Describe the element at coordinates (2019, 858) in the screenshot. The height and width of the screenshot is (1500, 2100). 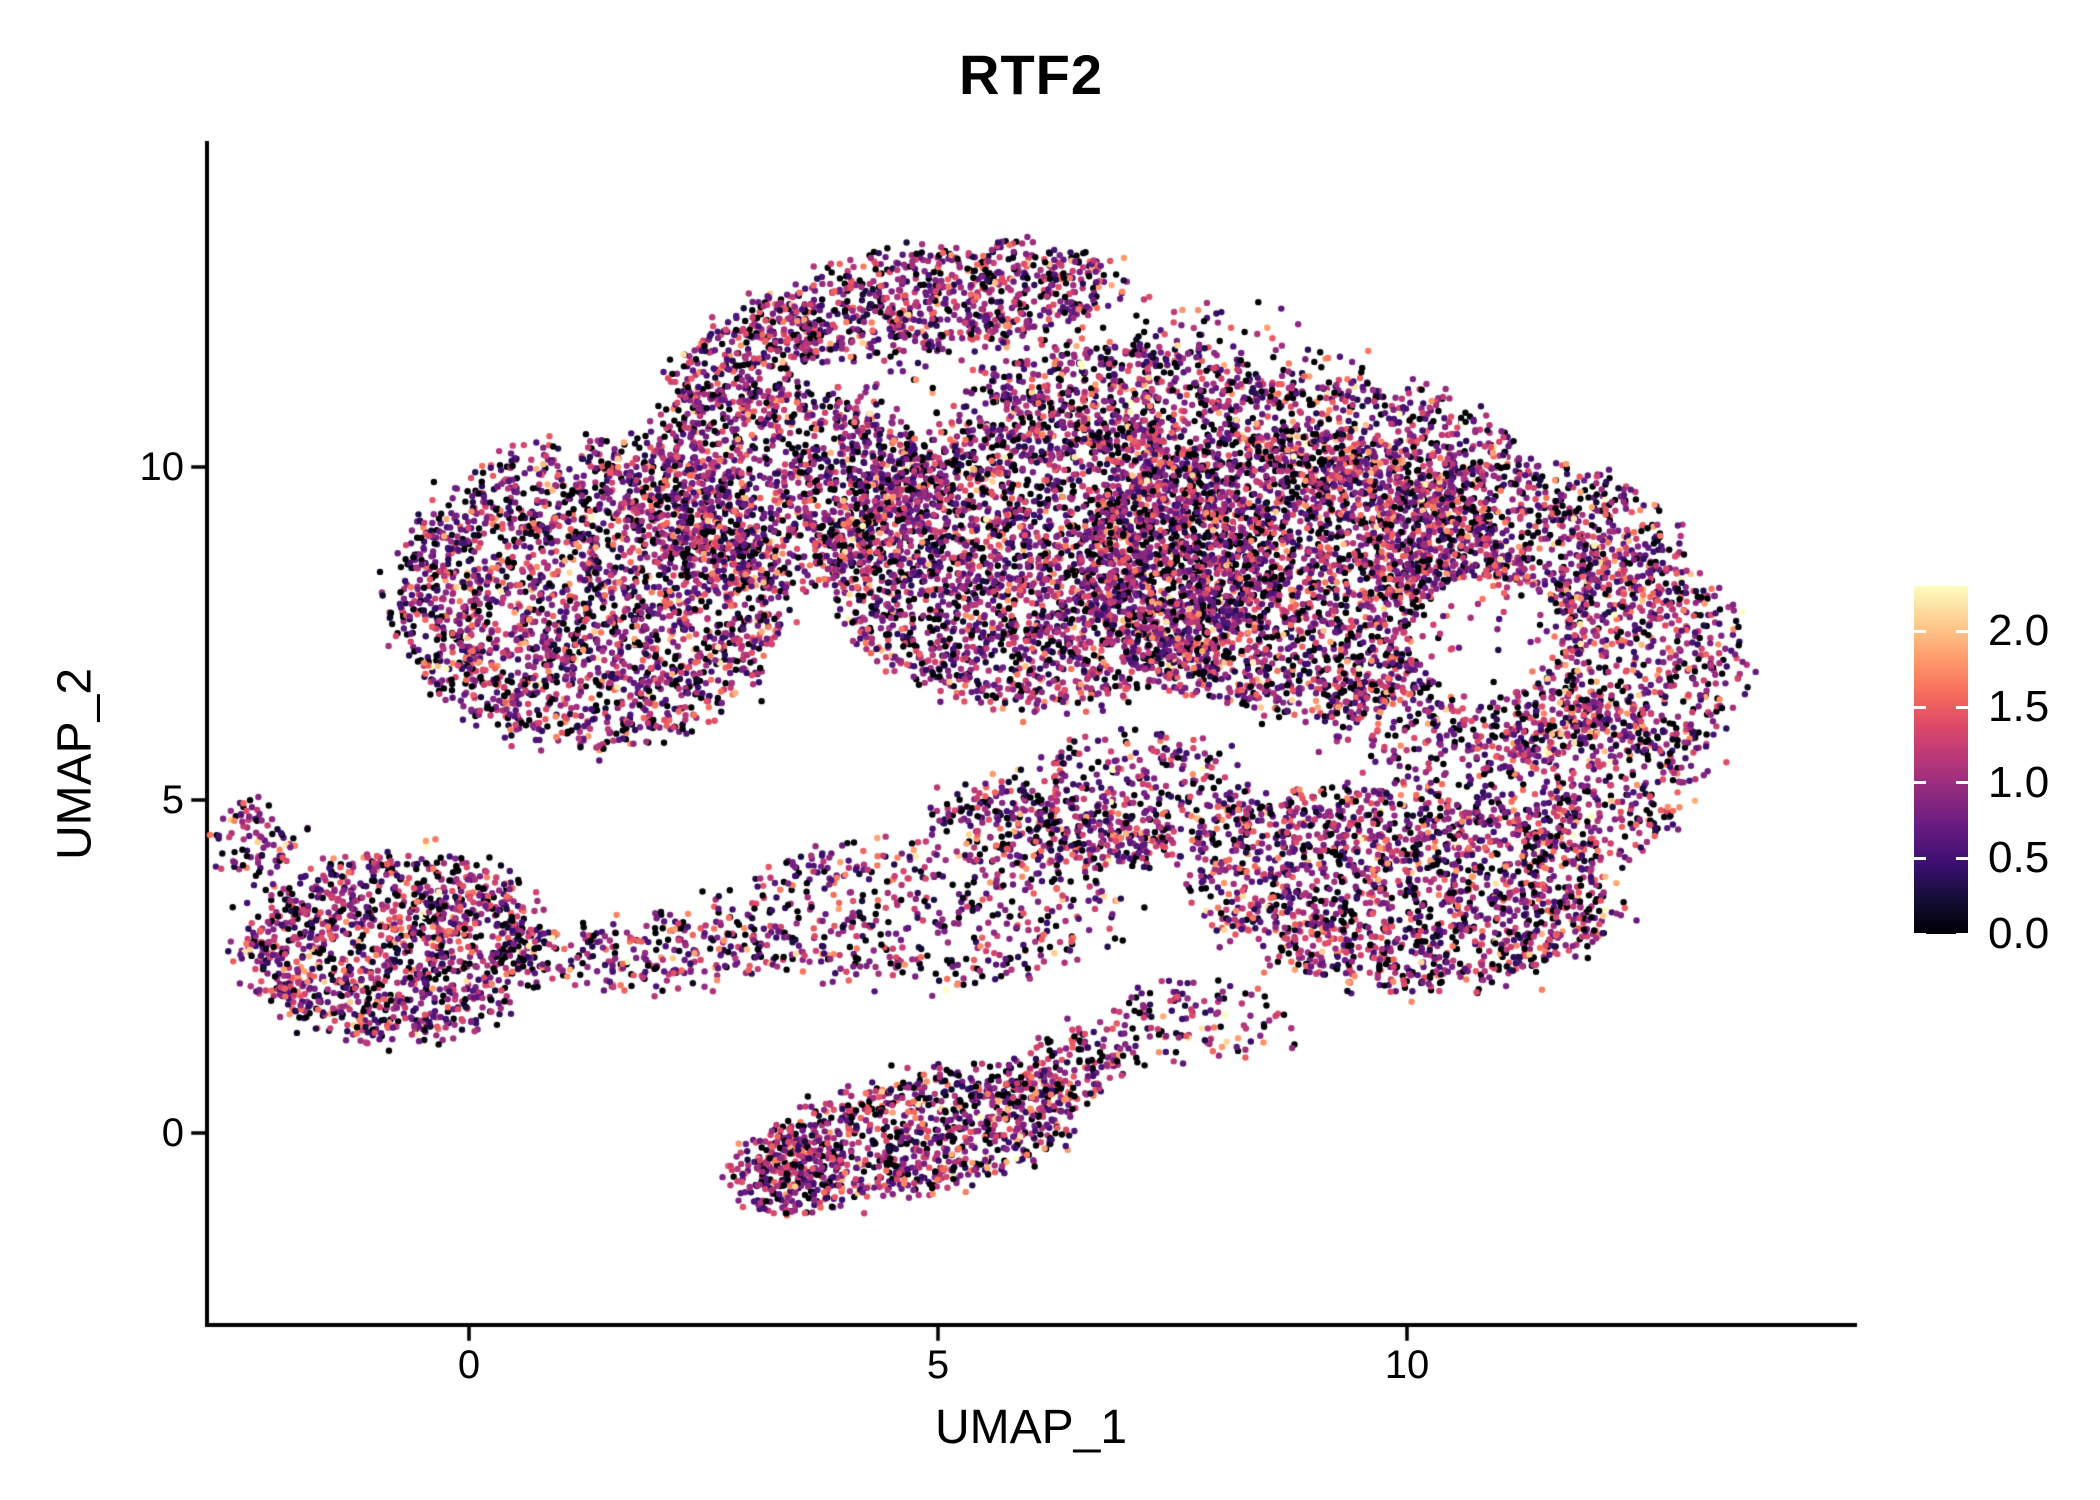
I see `colorbar-tick-label: 0.5` at that location.